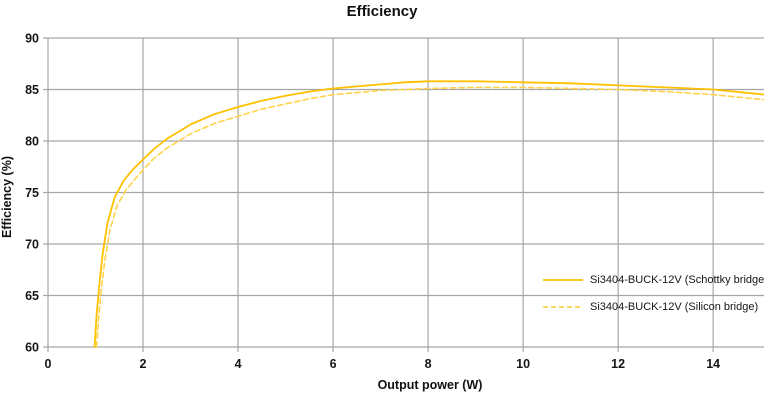 The width and height of the screenshot is (764, 400). What do you see at coordinates (563, 280) in the screenshot?
I see `legend-line-solid-icon` at bounding box center [563, 280].